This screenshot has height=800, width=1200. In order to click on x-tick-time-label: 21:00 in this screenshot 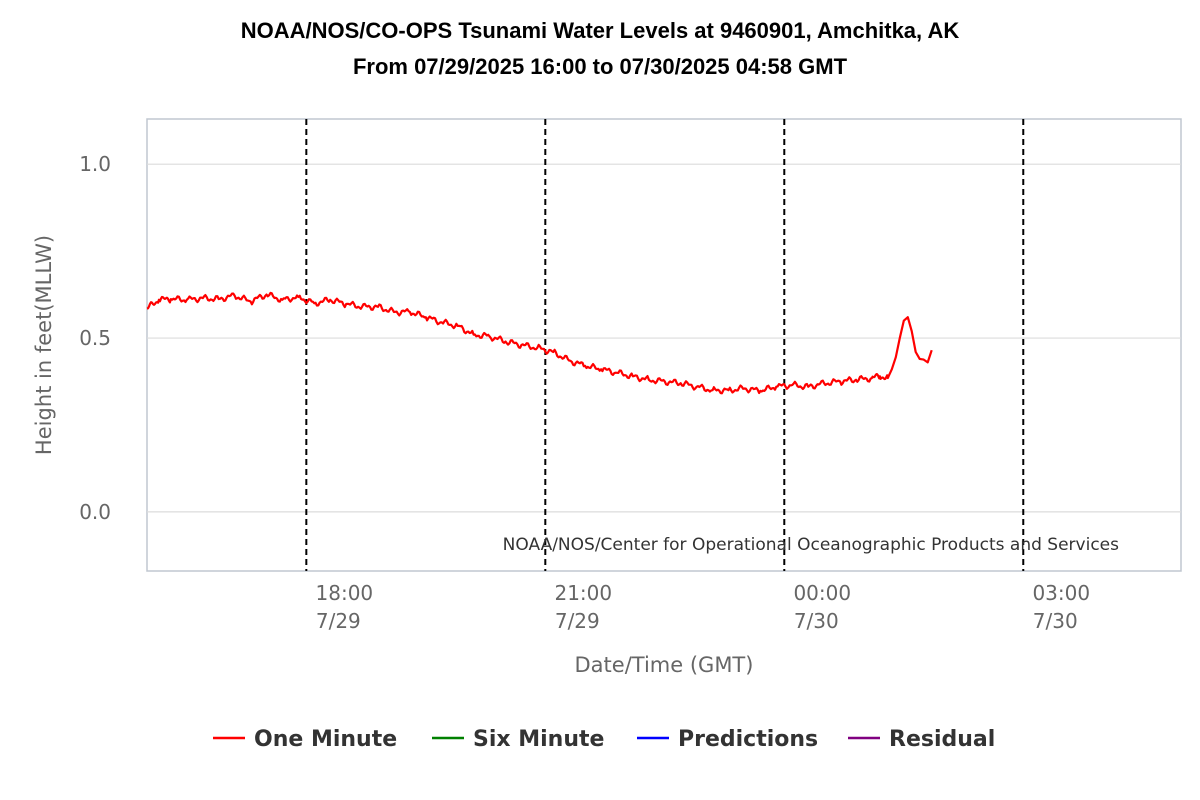, I will do `click(583, 593)`.